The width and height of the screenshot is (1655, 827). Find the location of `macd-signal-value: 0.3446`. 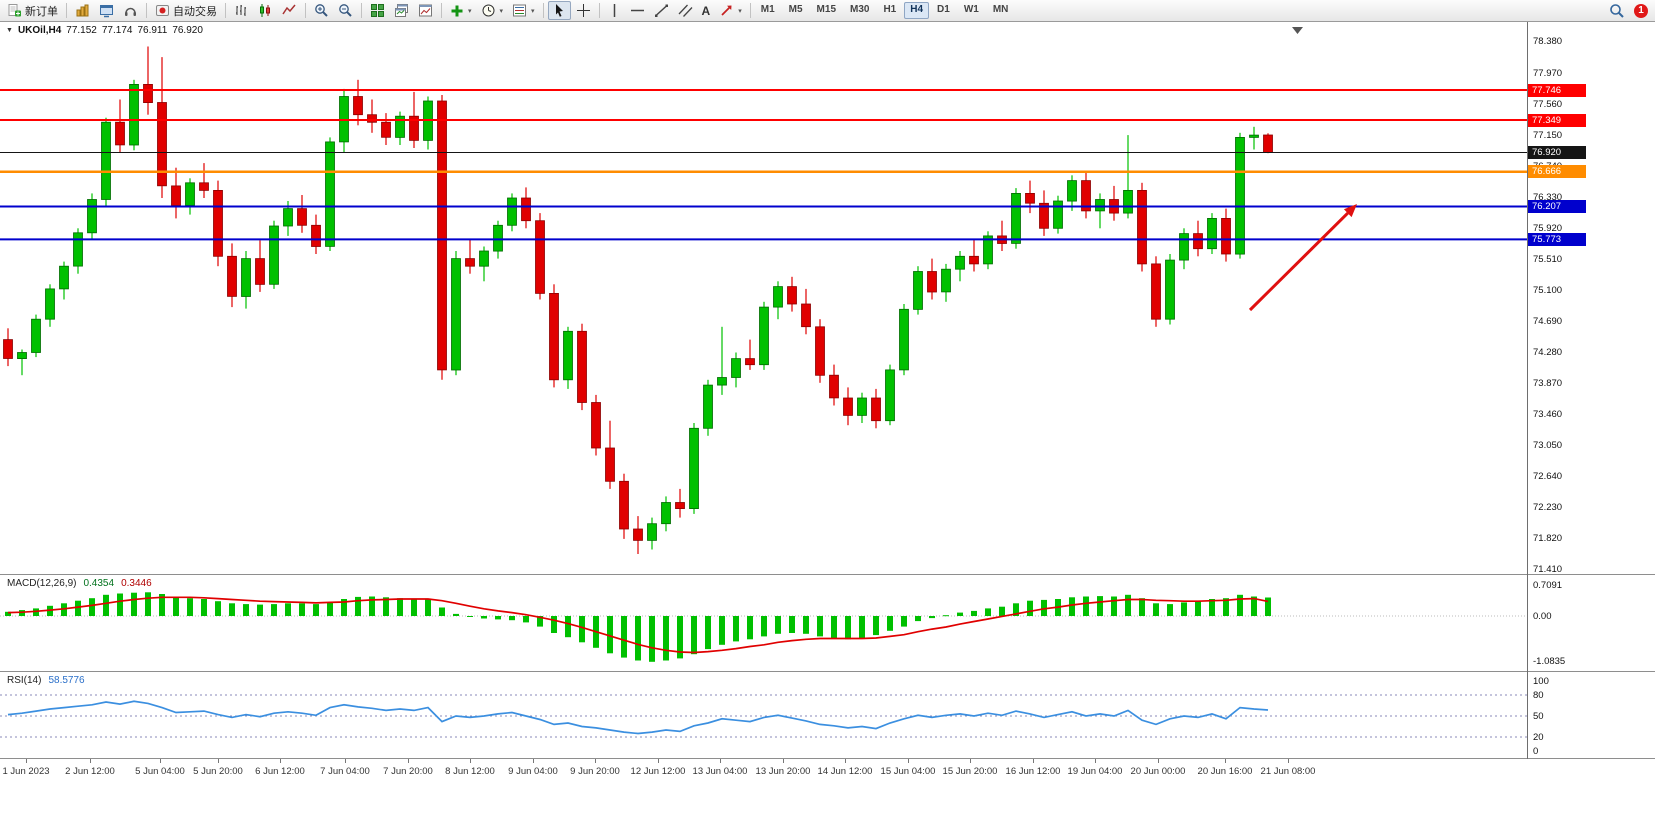

macd-signal-value: 0.3446 is located at coordinates (136, 583).